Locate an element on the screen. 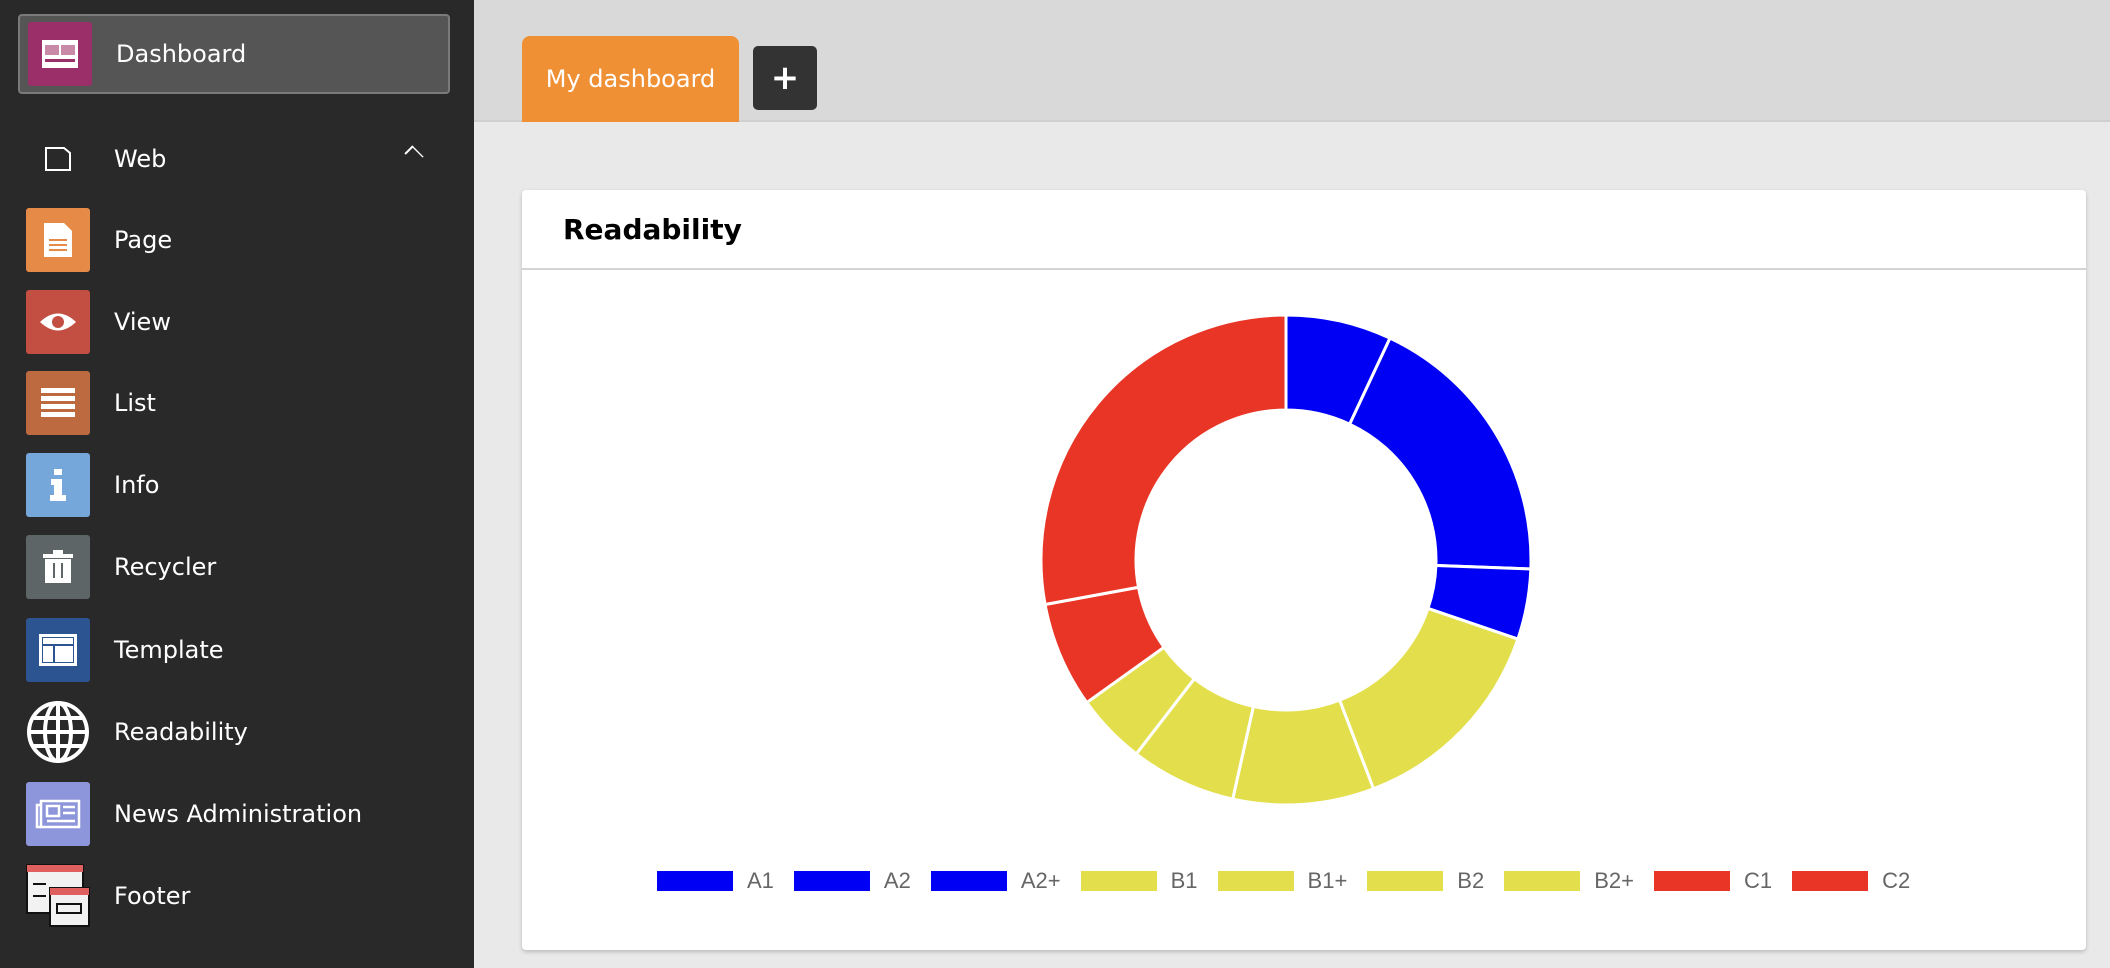  legend-label: C2 is located at coordinates (1896, 880).